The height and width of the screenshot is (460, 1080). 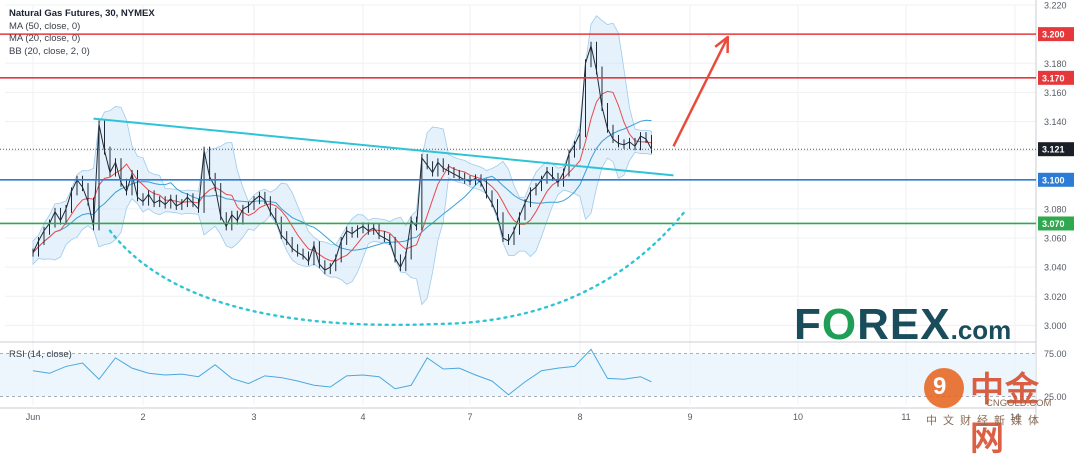 What do you see at coordinates (985, 421) in the screenshot?
I see `cngold-subtitle: 中文财经新媒体` at bounding box center [985, 421].